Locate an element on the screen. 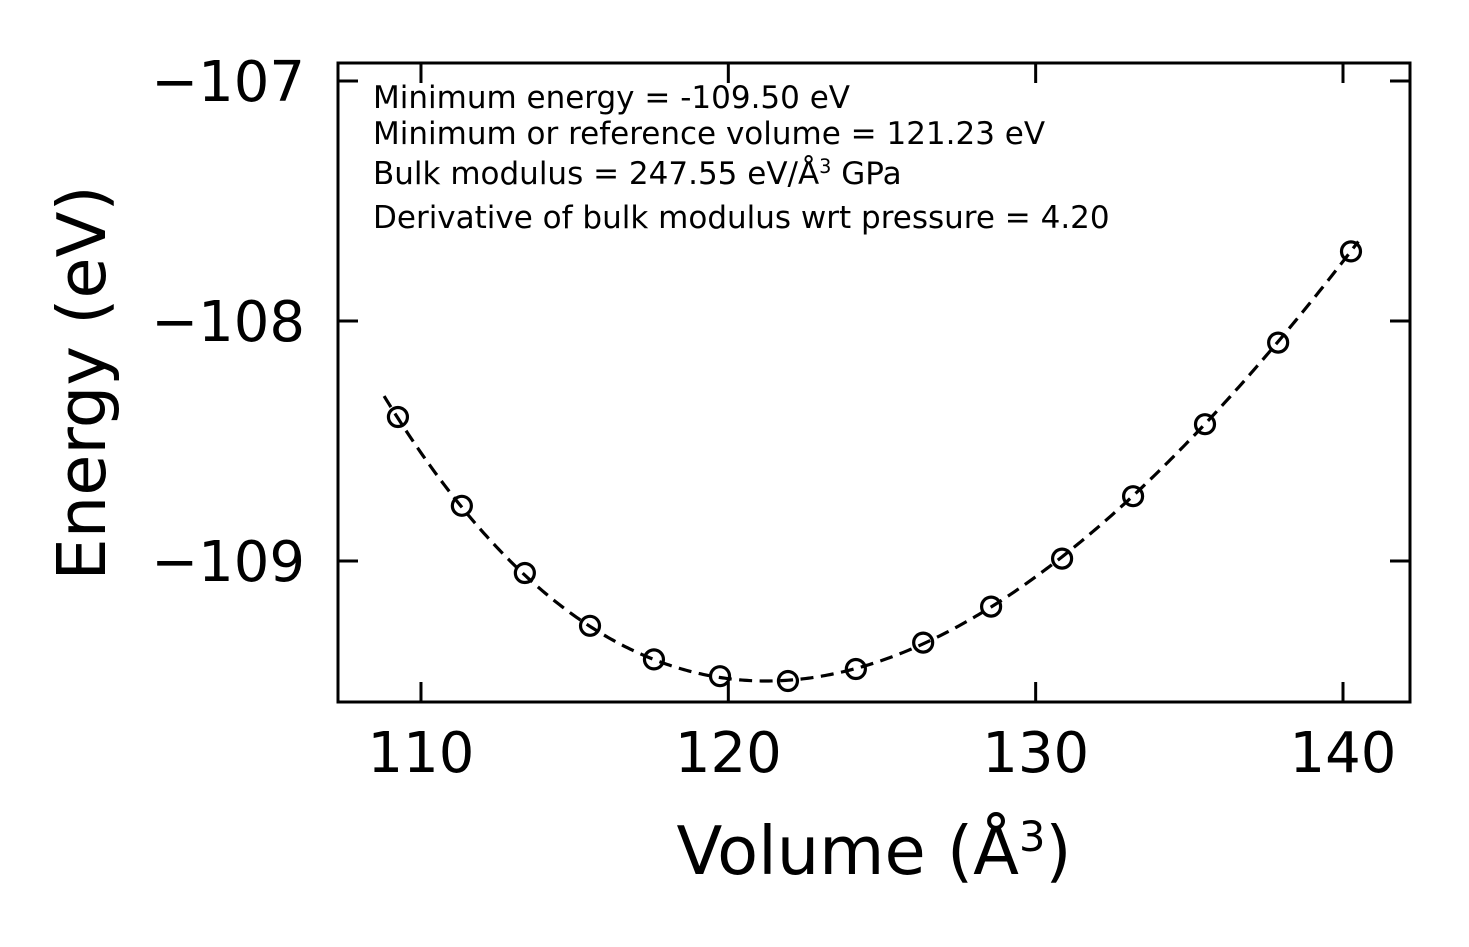  x-axis-label: Volume (Å3) is located at coordinates (873, 851).